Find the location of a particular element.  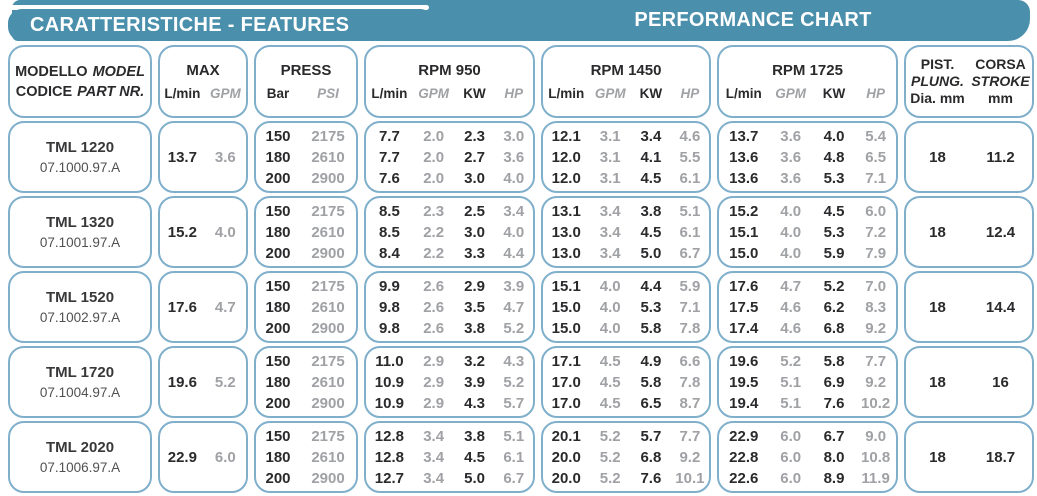

kw-value: 5.0 is located at coordinates (651, 253).